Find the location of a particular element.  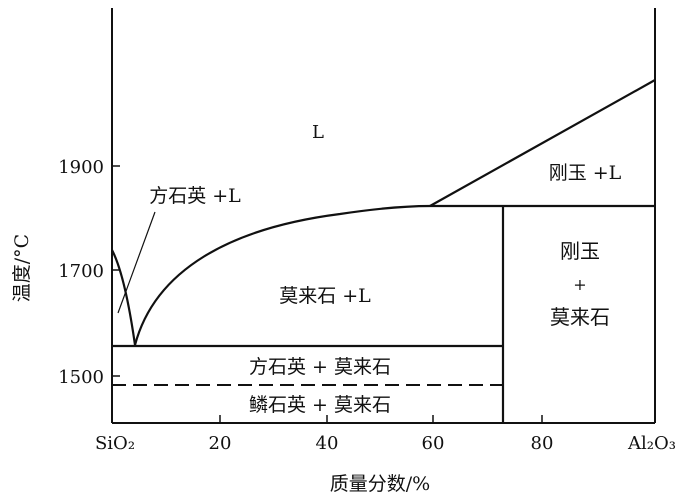

region-label-cristobalite-liquid: 方石英 +L is located at coordinates (195, 196).